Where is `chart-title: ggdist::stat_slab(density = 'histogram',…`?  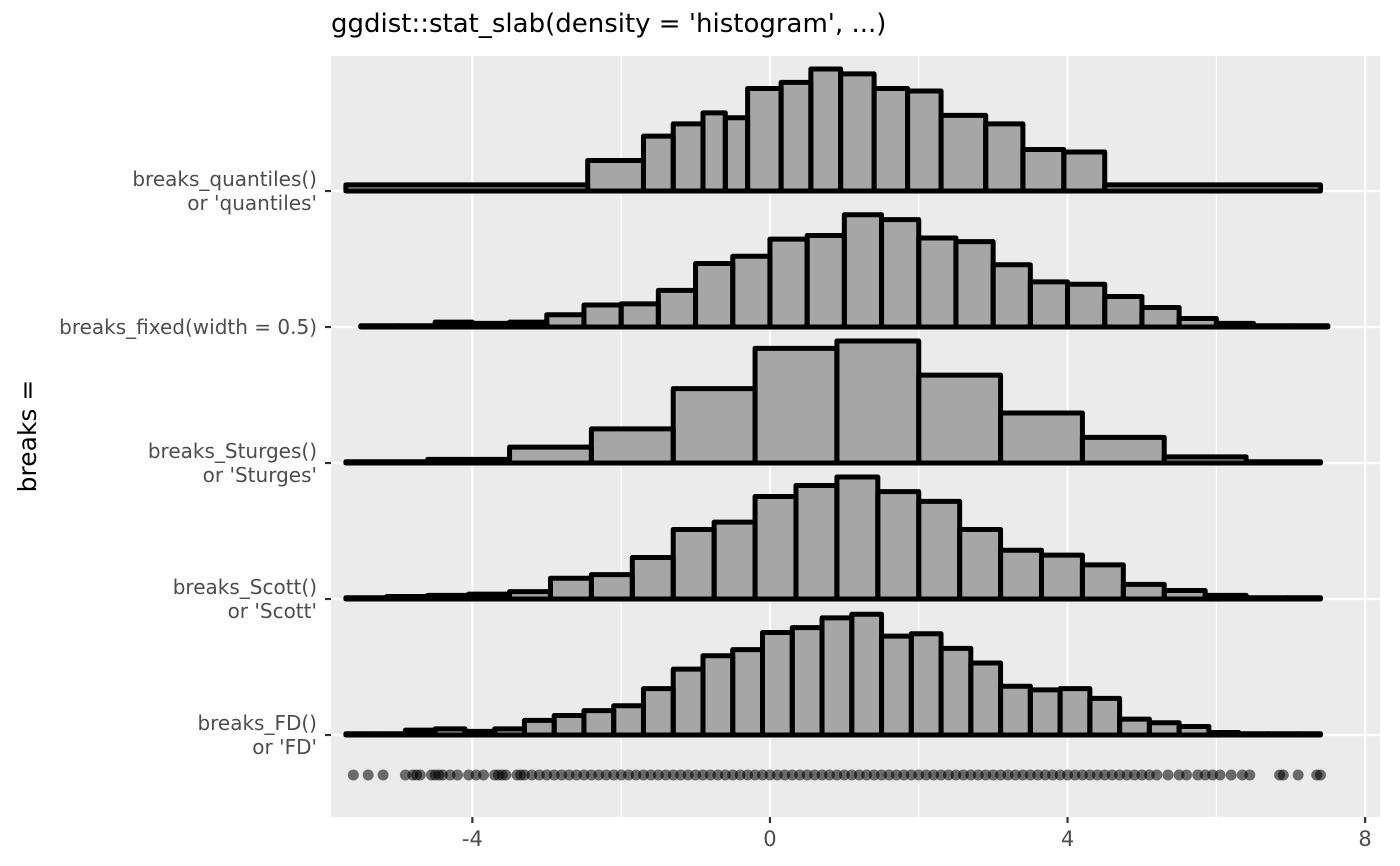 chart-title: ggdist::stat_slab(density = 'histogram',… is located at coordinates (609, 24).